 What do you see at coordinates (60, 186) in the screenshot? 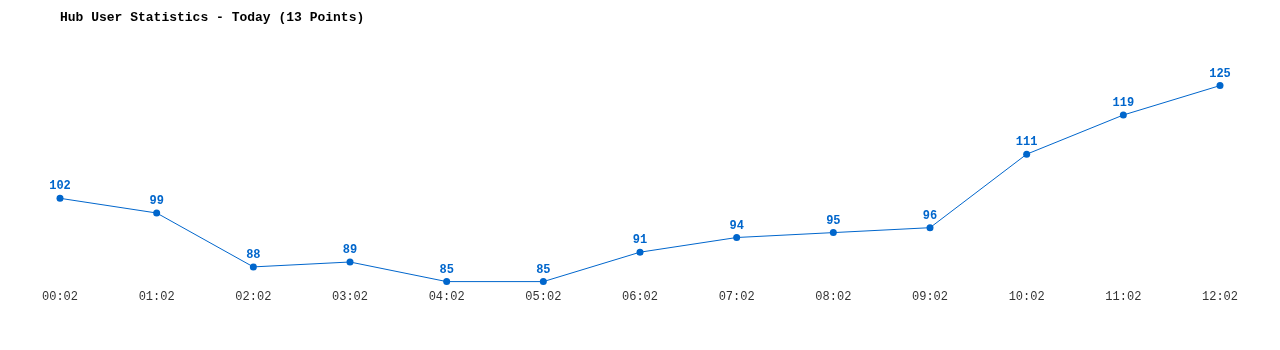
I see `data-label: 102` at bounding box center [60, 186].